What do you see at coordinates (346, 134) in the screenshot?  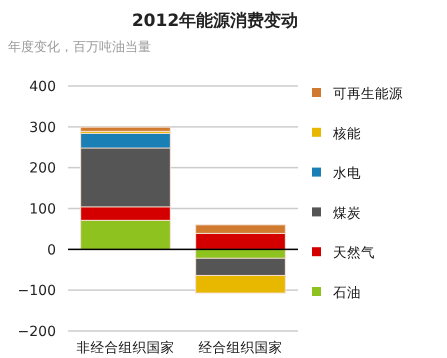 I see `legend-label: 核能` at bounding box center [346, 134].